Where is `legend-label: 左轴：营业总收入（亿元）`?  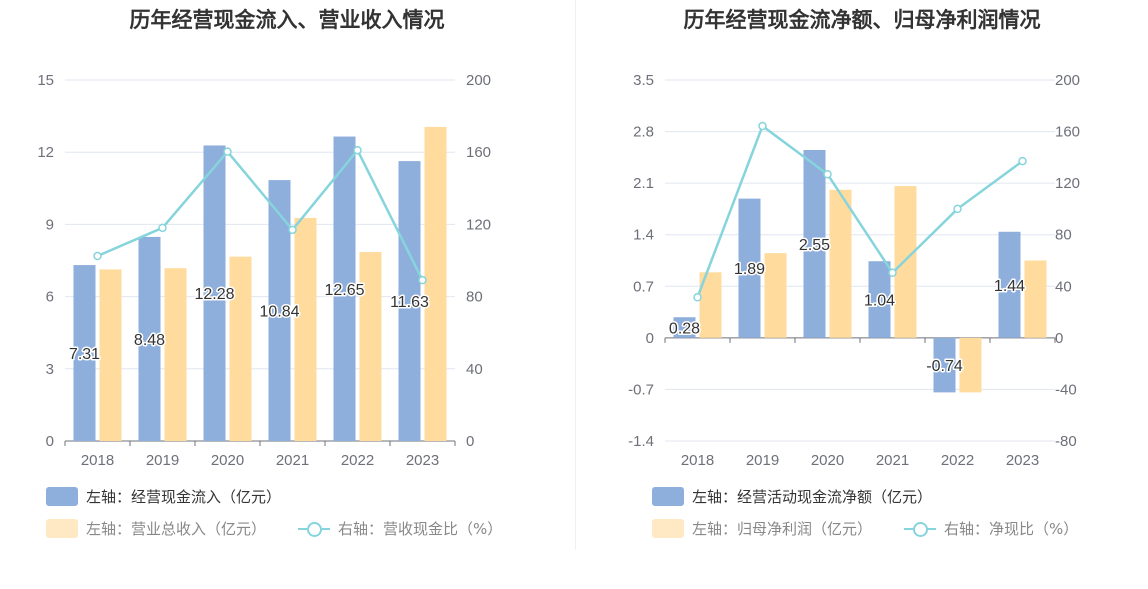
legend-label: 左轴：营业总收入（亿元） is located at coordinates (176, 529).